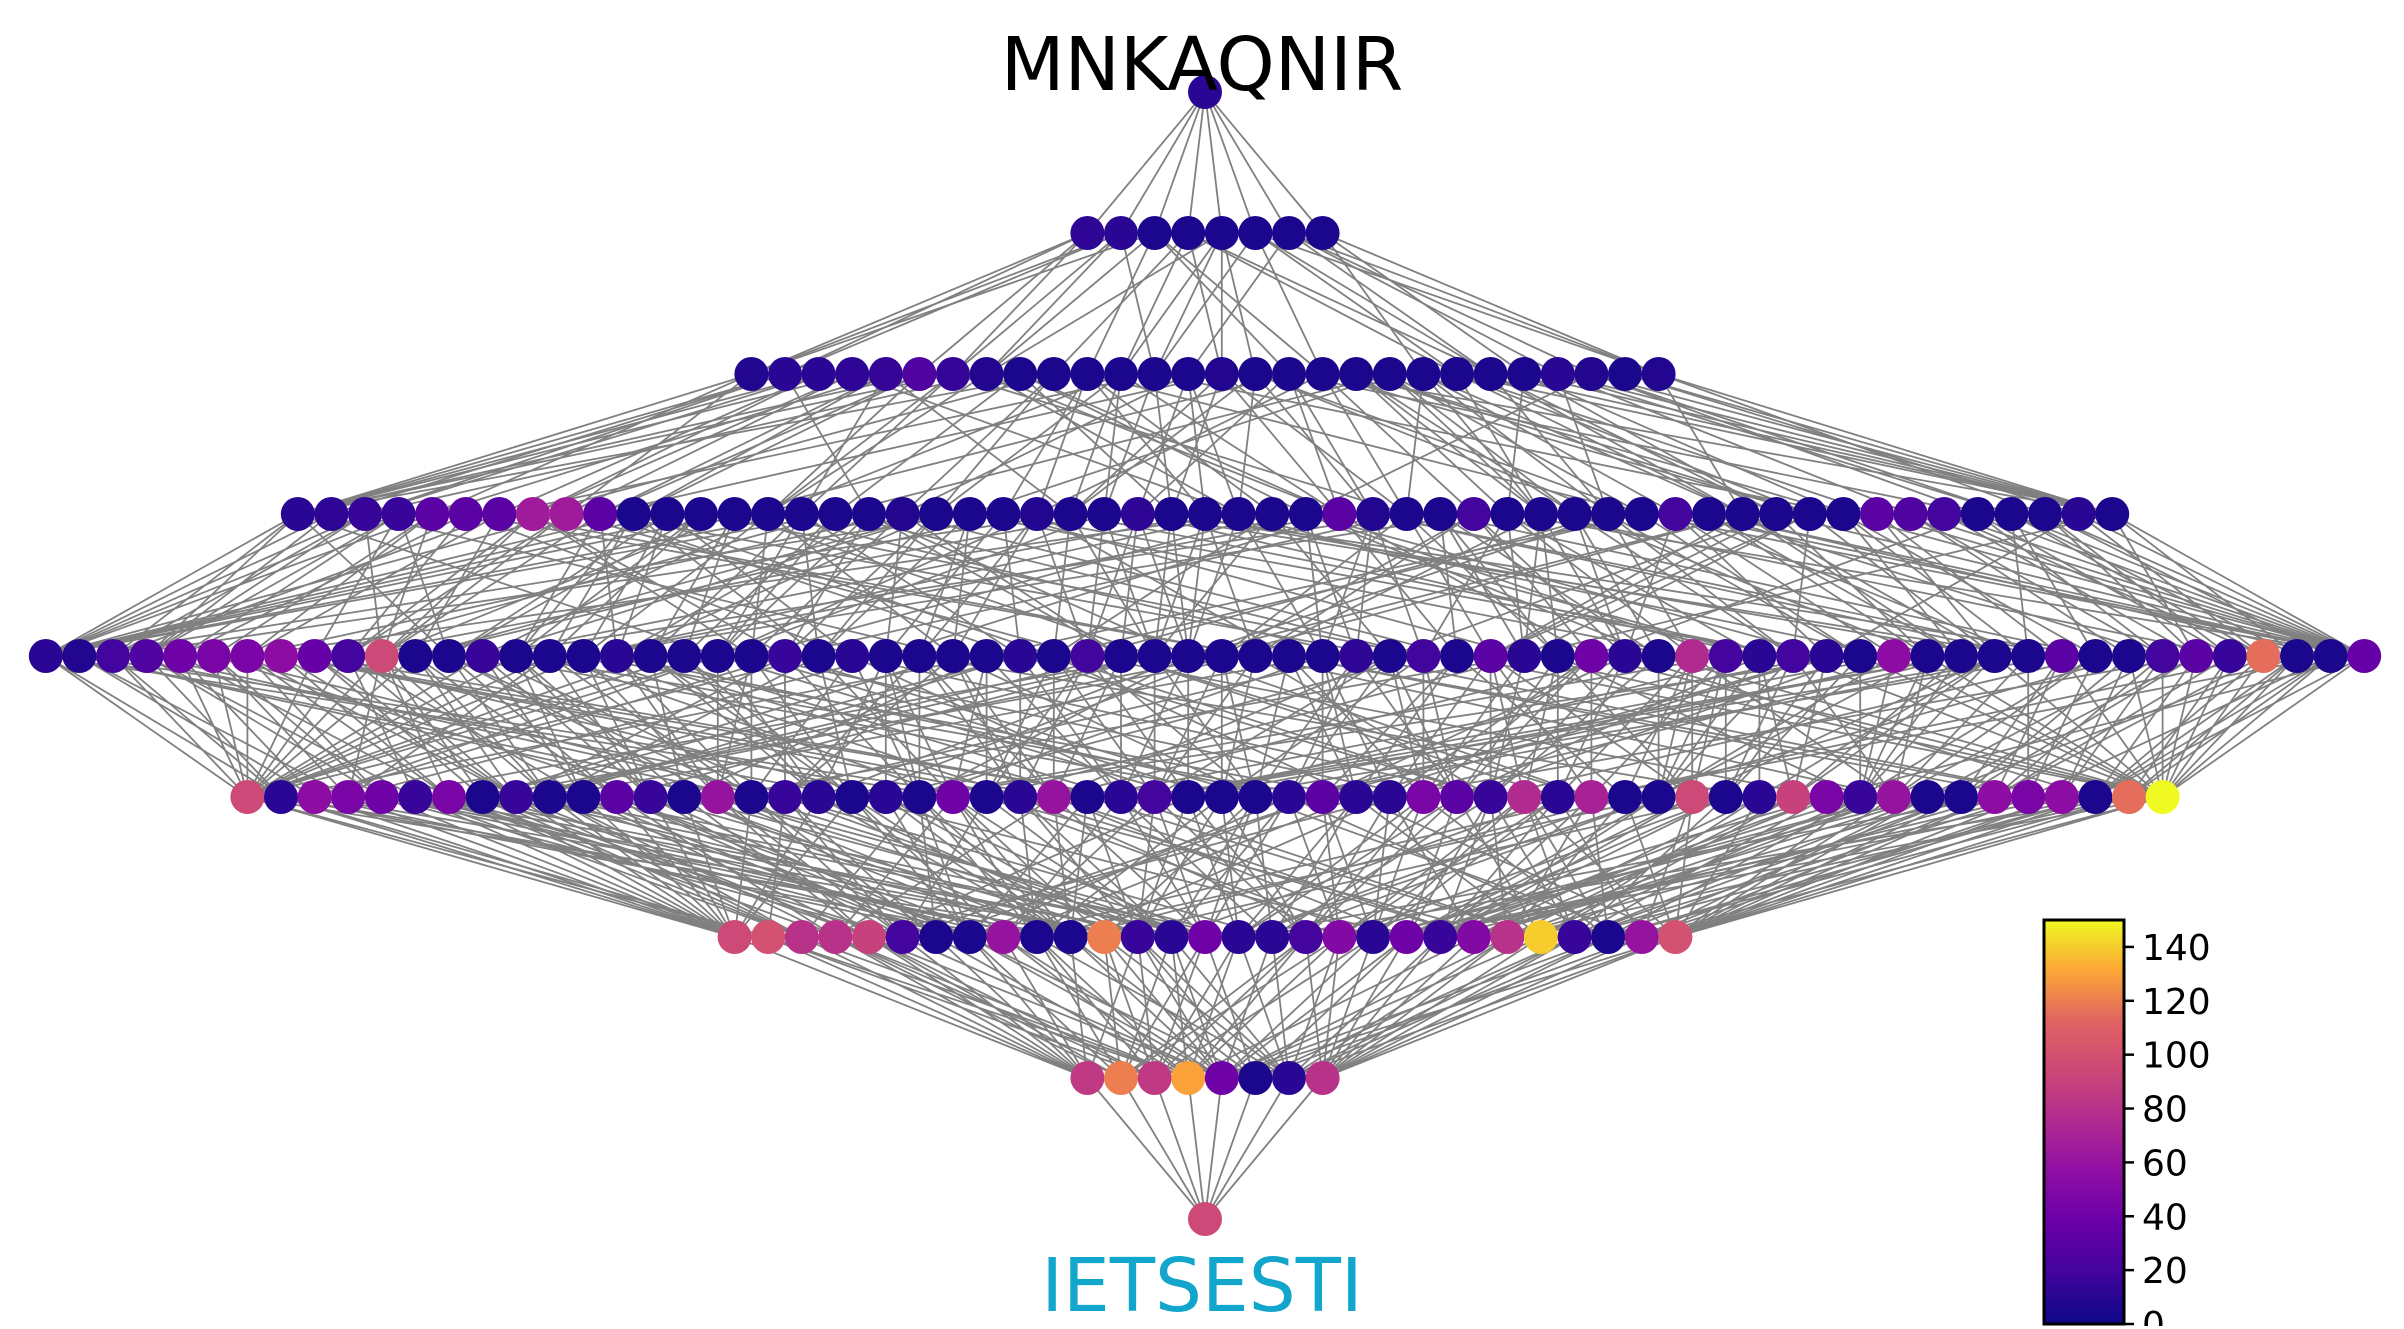 Image resolution: width=2404 pixels, height=1329 pixels. Describe the element at coordinates (2126, 1122) in the screenshot. I see `colorbar: 0 20 40 60 80 100 120 140` at that location.